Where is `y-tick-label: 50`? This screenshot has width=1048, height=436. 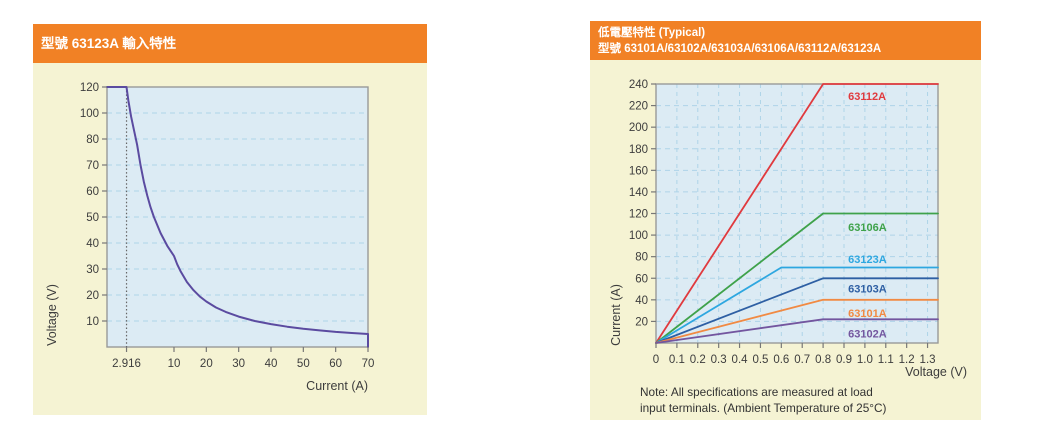 y-tick-label: 50 is located at coordinates (92, 218).